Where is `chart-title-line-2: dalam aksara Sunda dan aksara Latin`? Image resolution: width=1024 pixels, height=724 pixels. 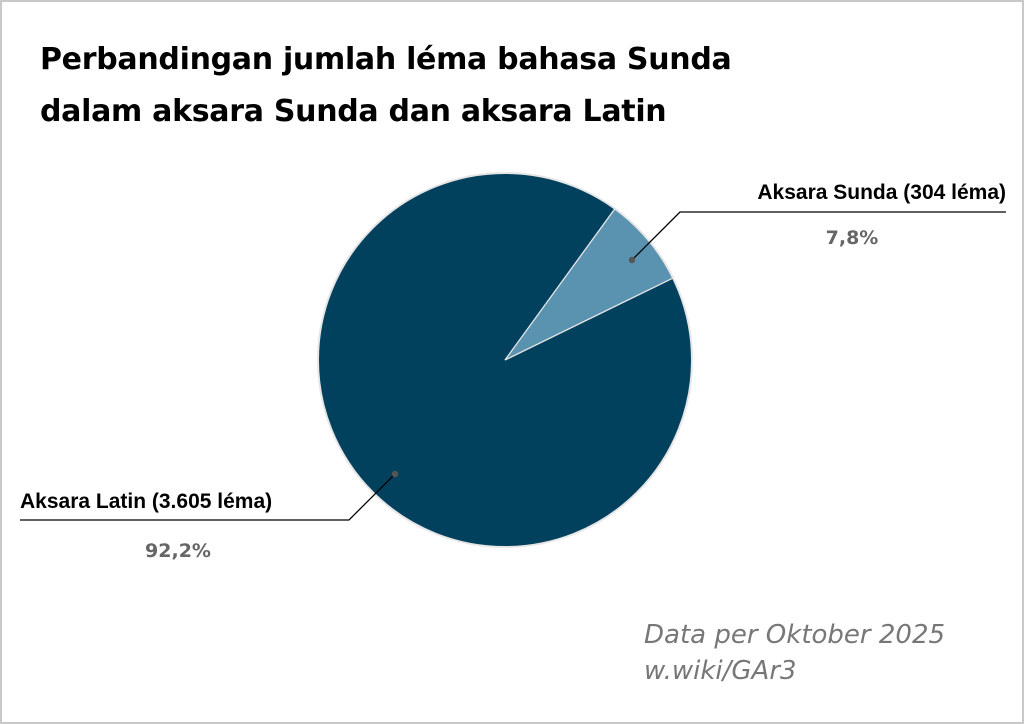
chart-title-line-2: dalam aksara Sunda dan aksara Latin is located at coordinates (353, 111).